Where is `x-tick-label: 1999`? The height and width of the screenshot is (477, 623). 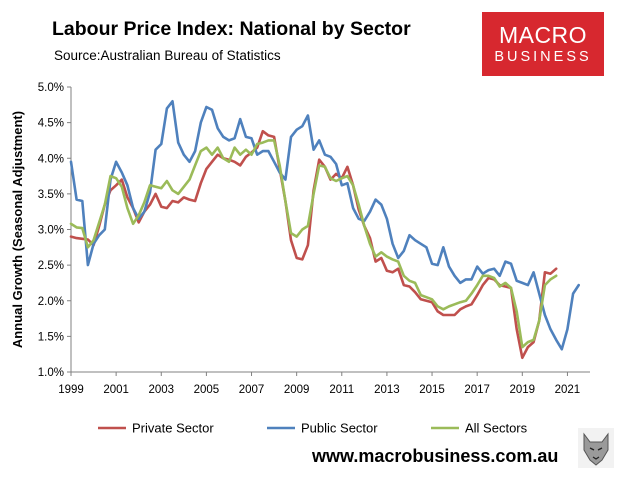 x-tick-label: 1999 is located at coordinates (71, 390).